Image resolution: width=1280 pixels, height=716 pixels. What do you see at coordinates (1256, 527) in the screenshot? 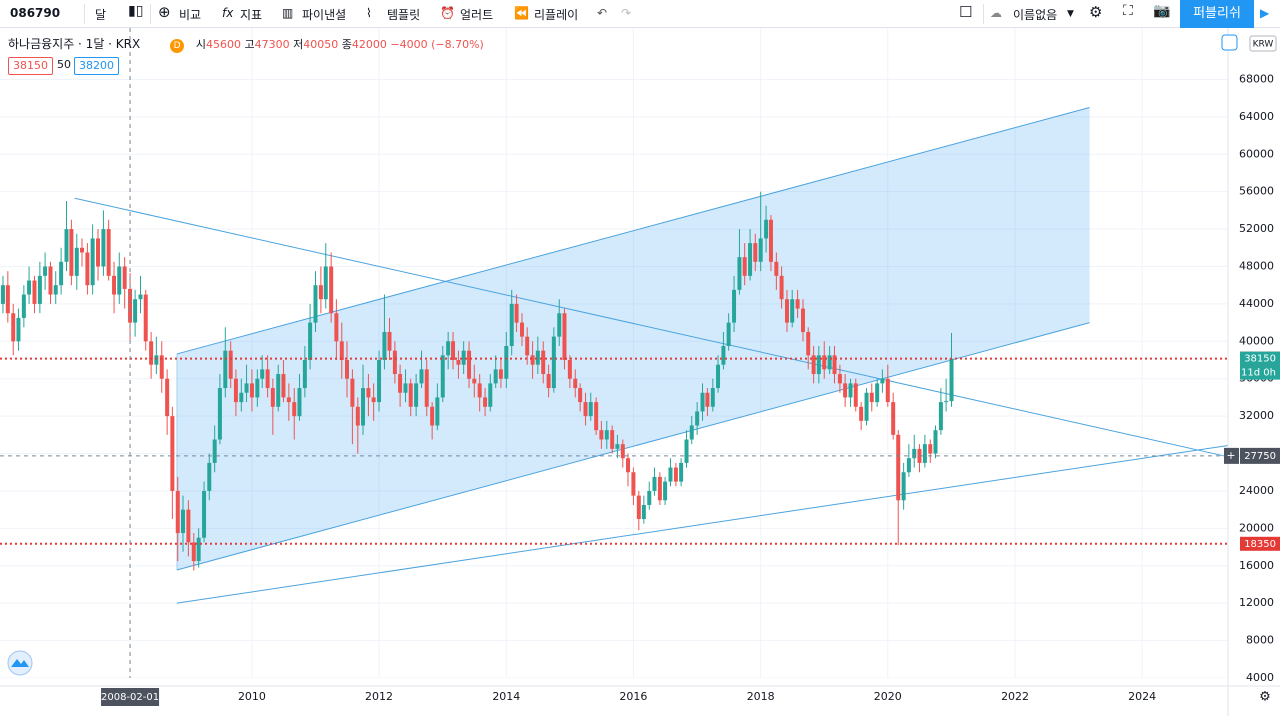
I see `y-tick-label: 20000` at bounding box center [1256, 527].